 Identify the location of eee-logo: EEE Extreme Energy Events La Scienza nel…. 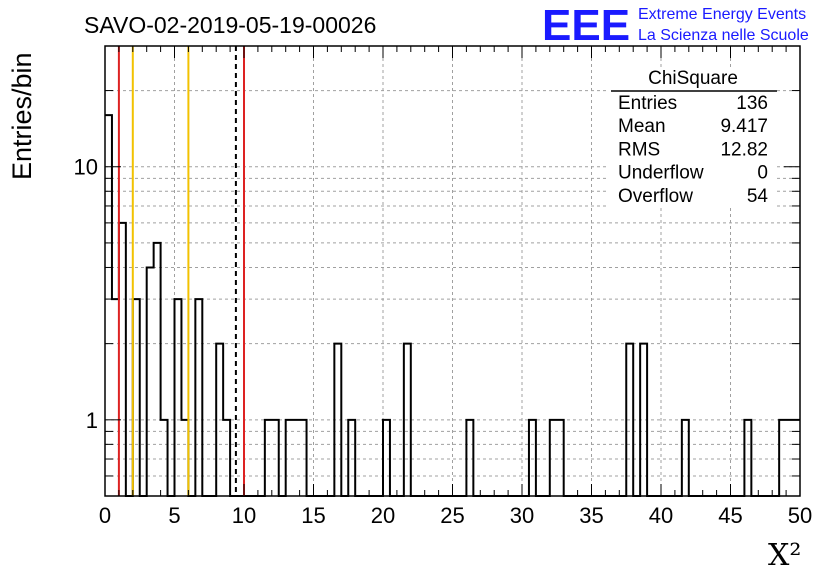
(675, 25).